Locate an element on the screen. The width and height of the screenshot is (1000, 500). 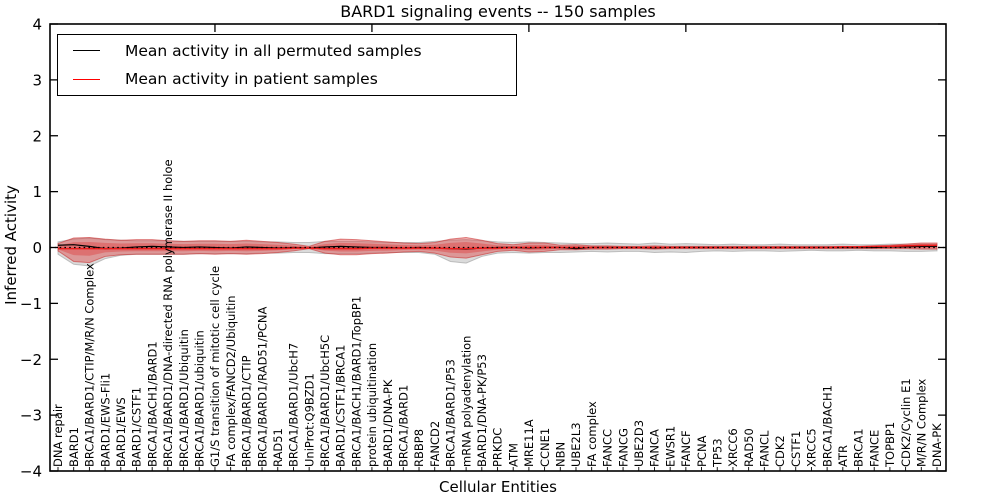
category-label: BRCA1/BACH1 is located at coordinates (827, 426).